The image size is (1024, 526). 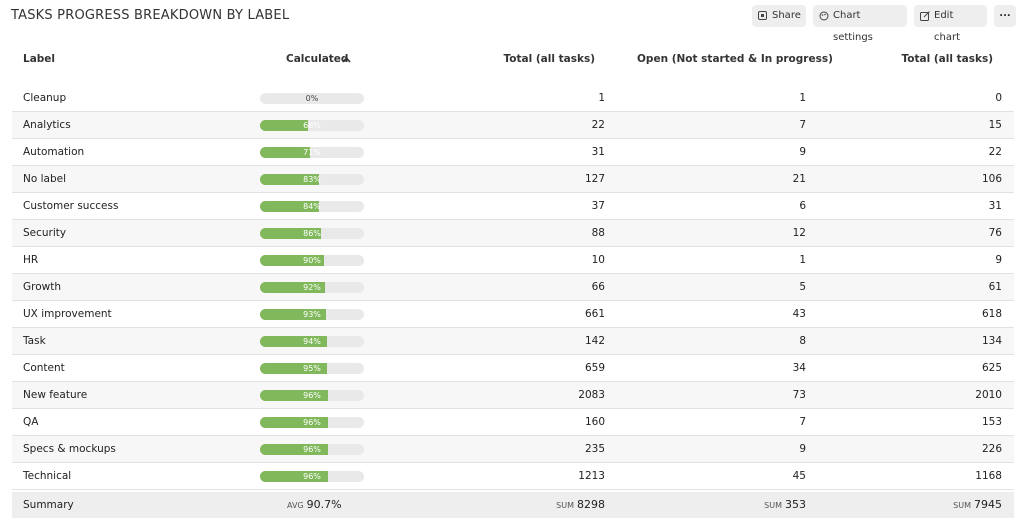 What do you see at coordinates (991, 179) in the screenshot?
I see `total-all-cell: 106` at bounding box center [991, 179].